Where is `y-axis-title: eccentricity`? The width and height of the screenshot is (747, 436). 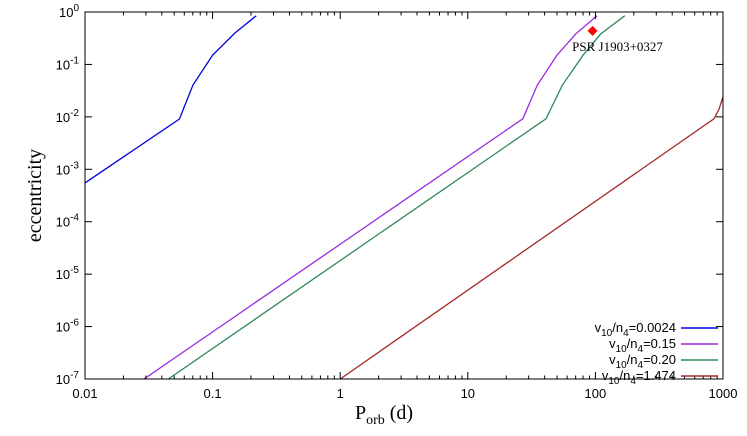
y-axis-title: eccentricity is located at coordinates (35, 195).